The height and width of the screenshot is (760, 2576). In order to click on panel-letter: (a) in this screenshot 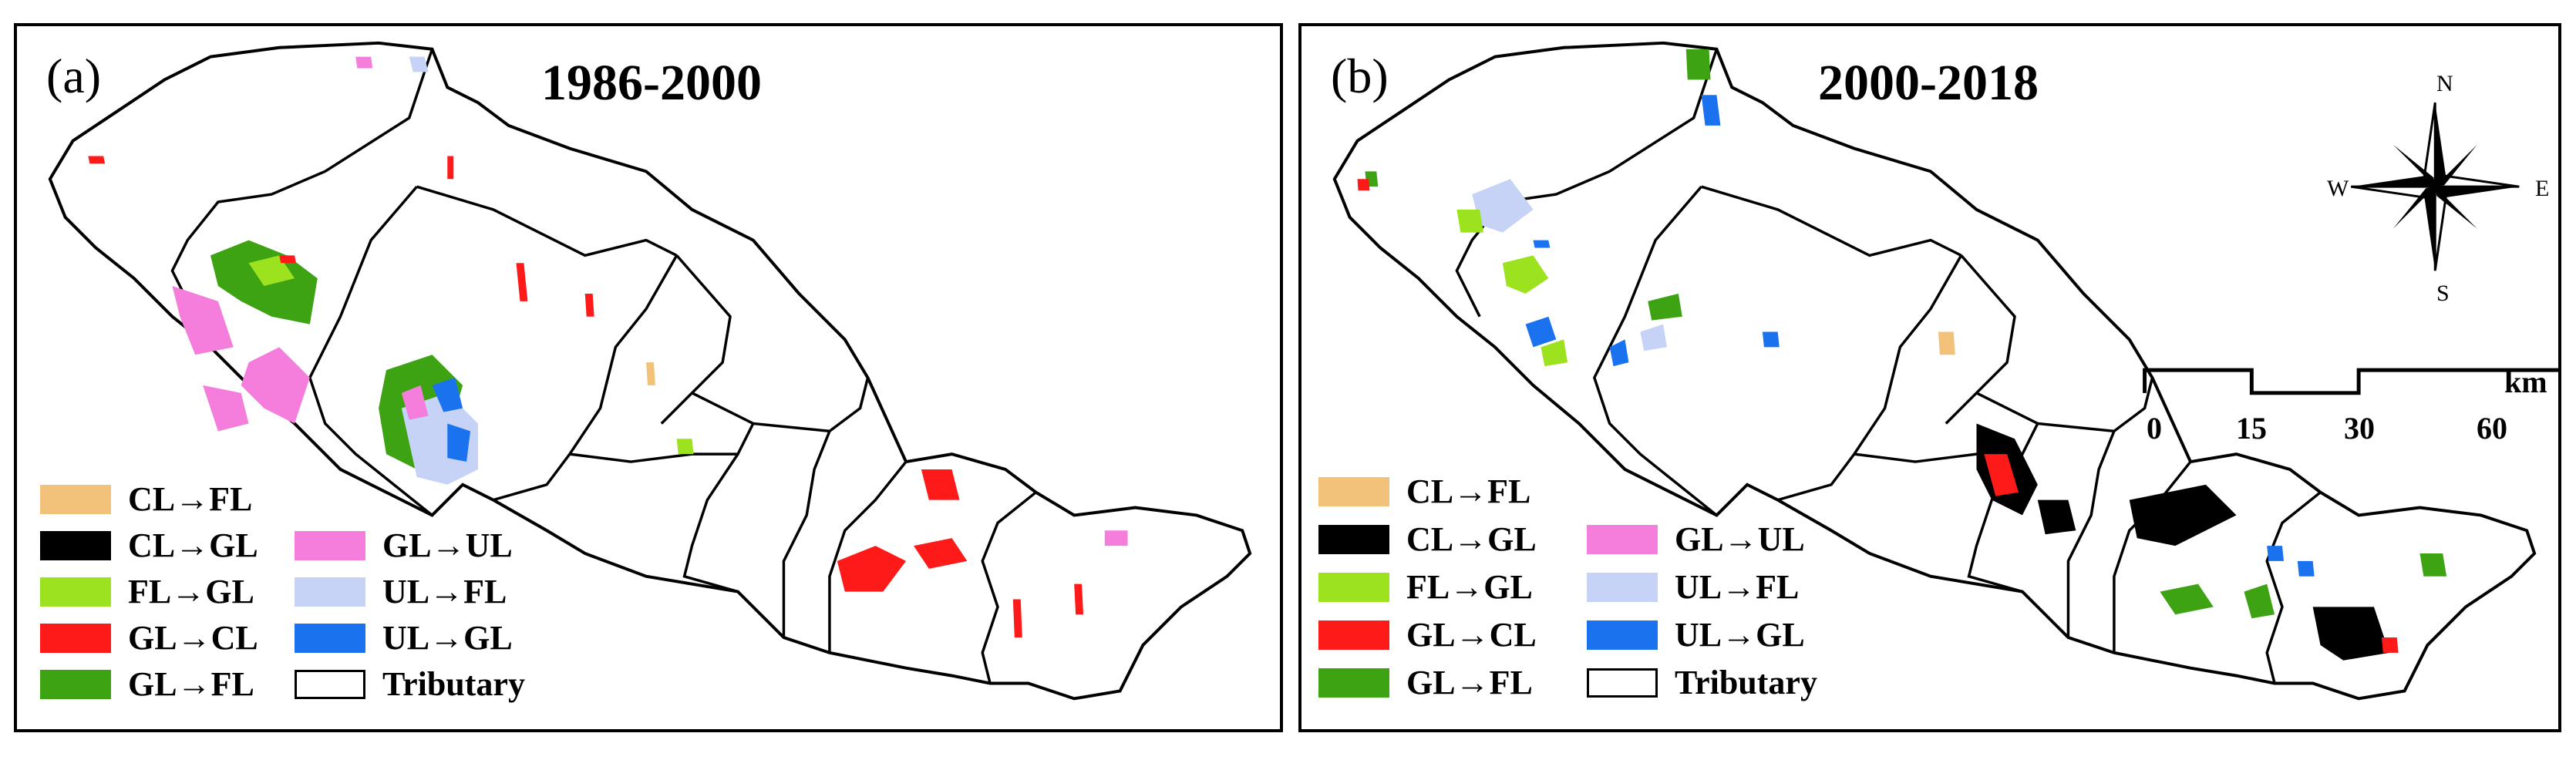, I will do `click(74, 76)`.